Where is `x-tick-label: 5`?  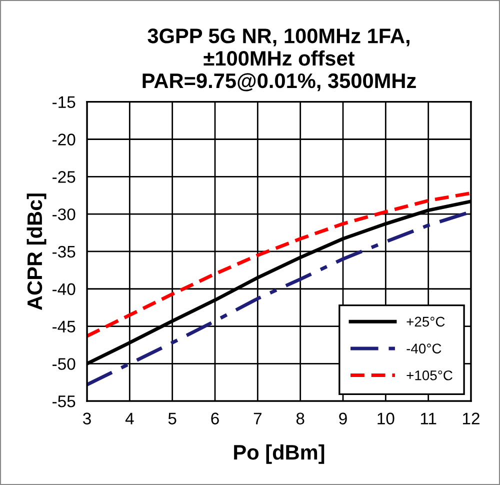 x-tick-label: 5 is located at coordinates (172, 418).